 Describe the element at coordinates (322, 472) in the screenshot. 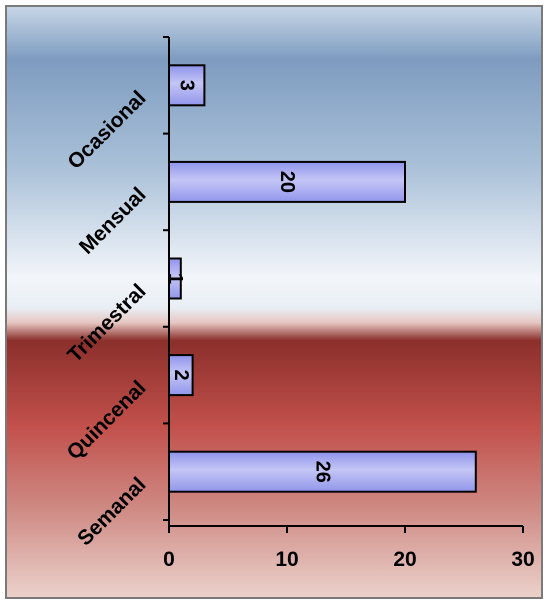

I see `data-label-semanal: 26` at that location.